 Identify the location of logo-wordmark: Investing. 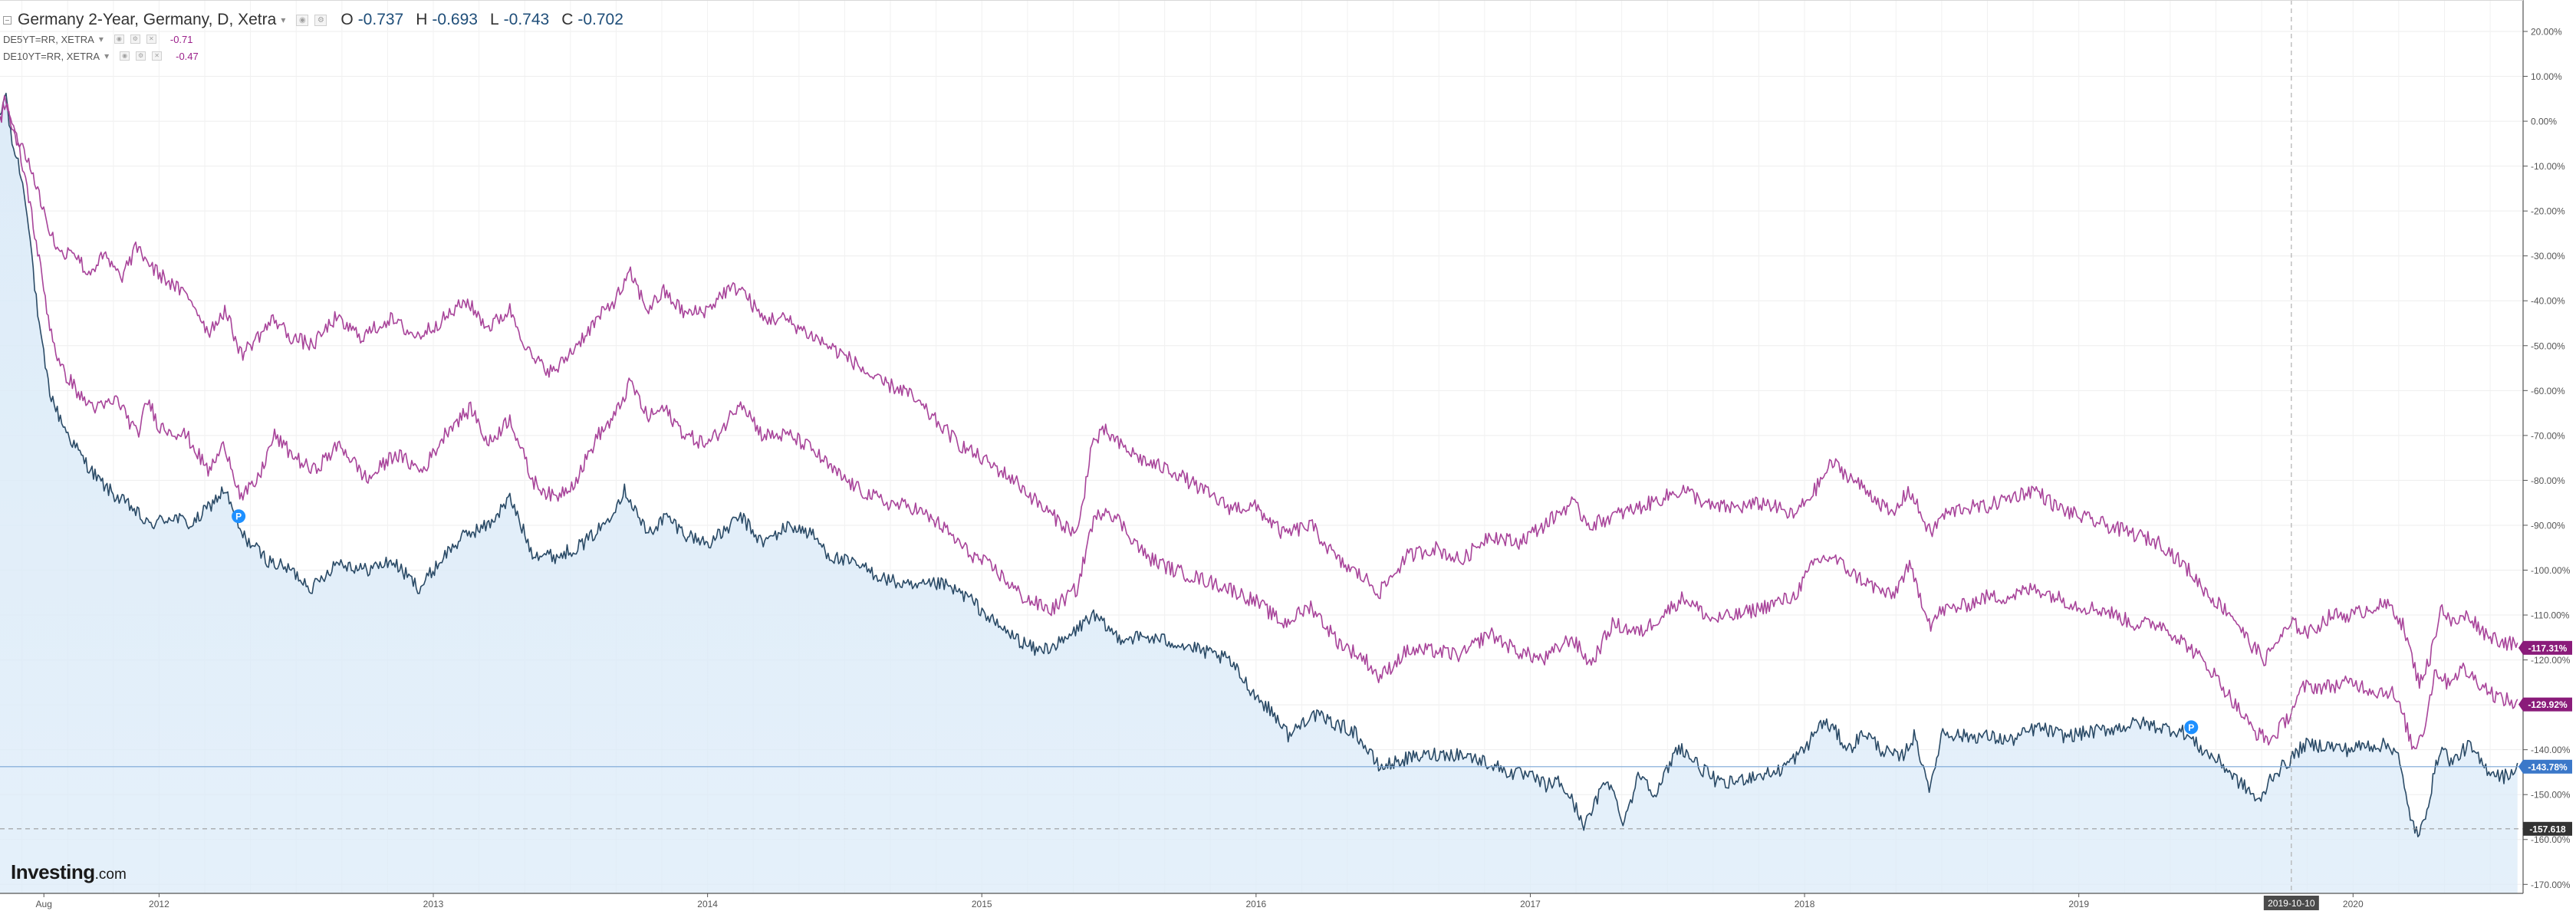
(53, 872).